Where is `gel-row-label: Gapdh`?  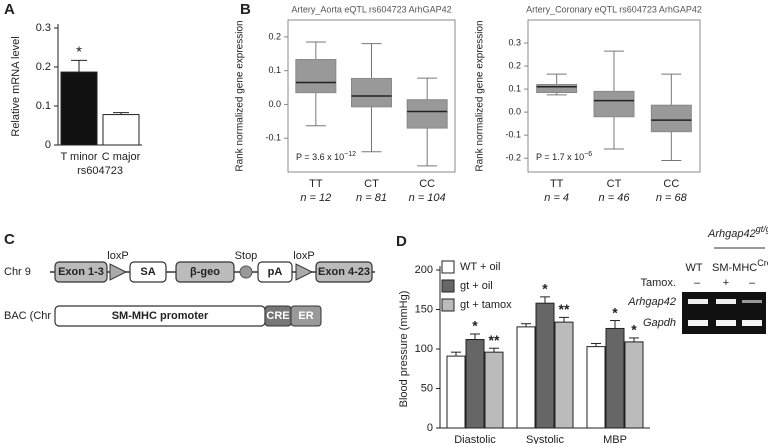 gel-row-label: Gapdh is located at coordinates (659, 323).